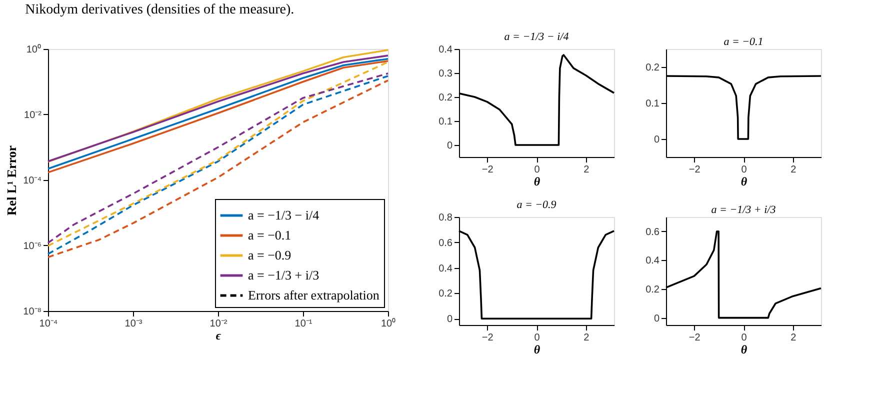  What do you see at coordinates (270, 235) in the screenshot?
I see `legend-label: a = −0.1` at bounding box center [270, 235].